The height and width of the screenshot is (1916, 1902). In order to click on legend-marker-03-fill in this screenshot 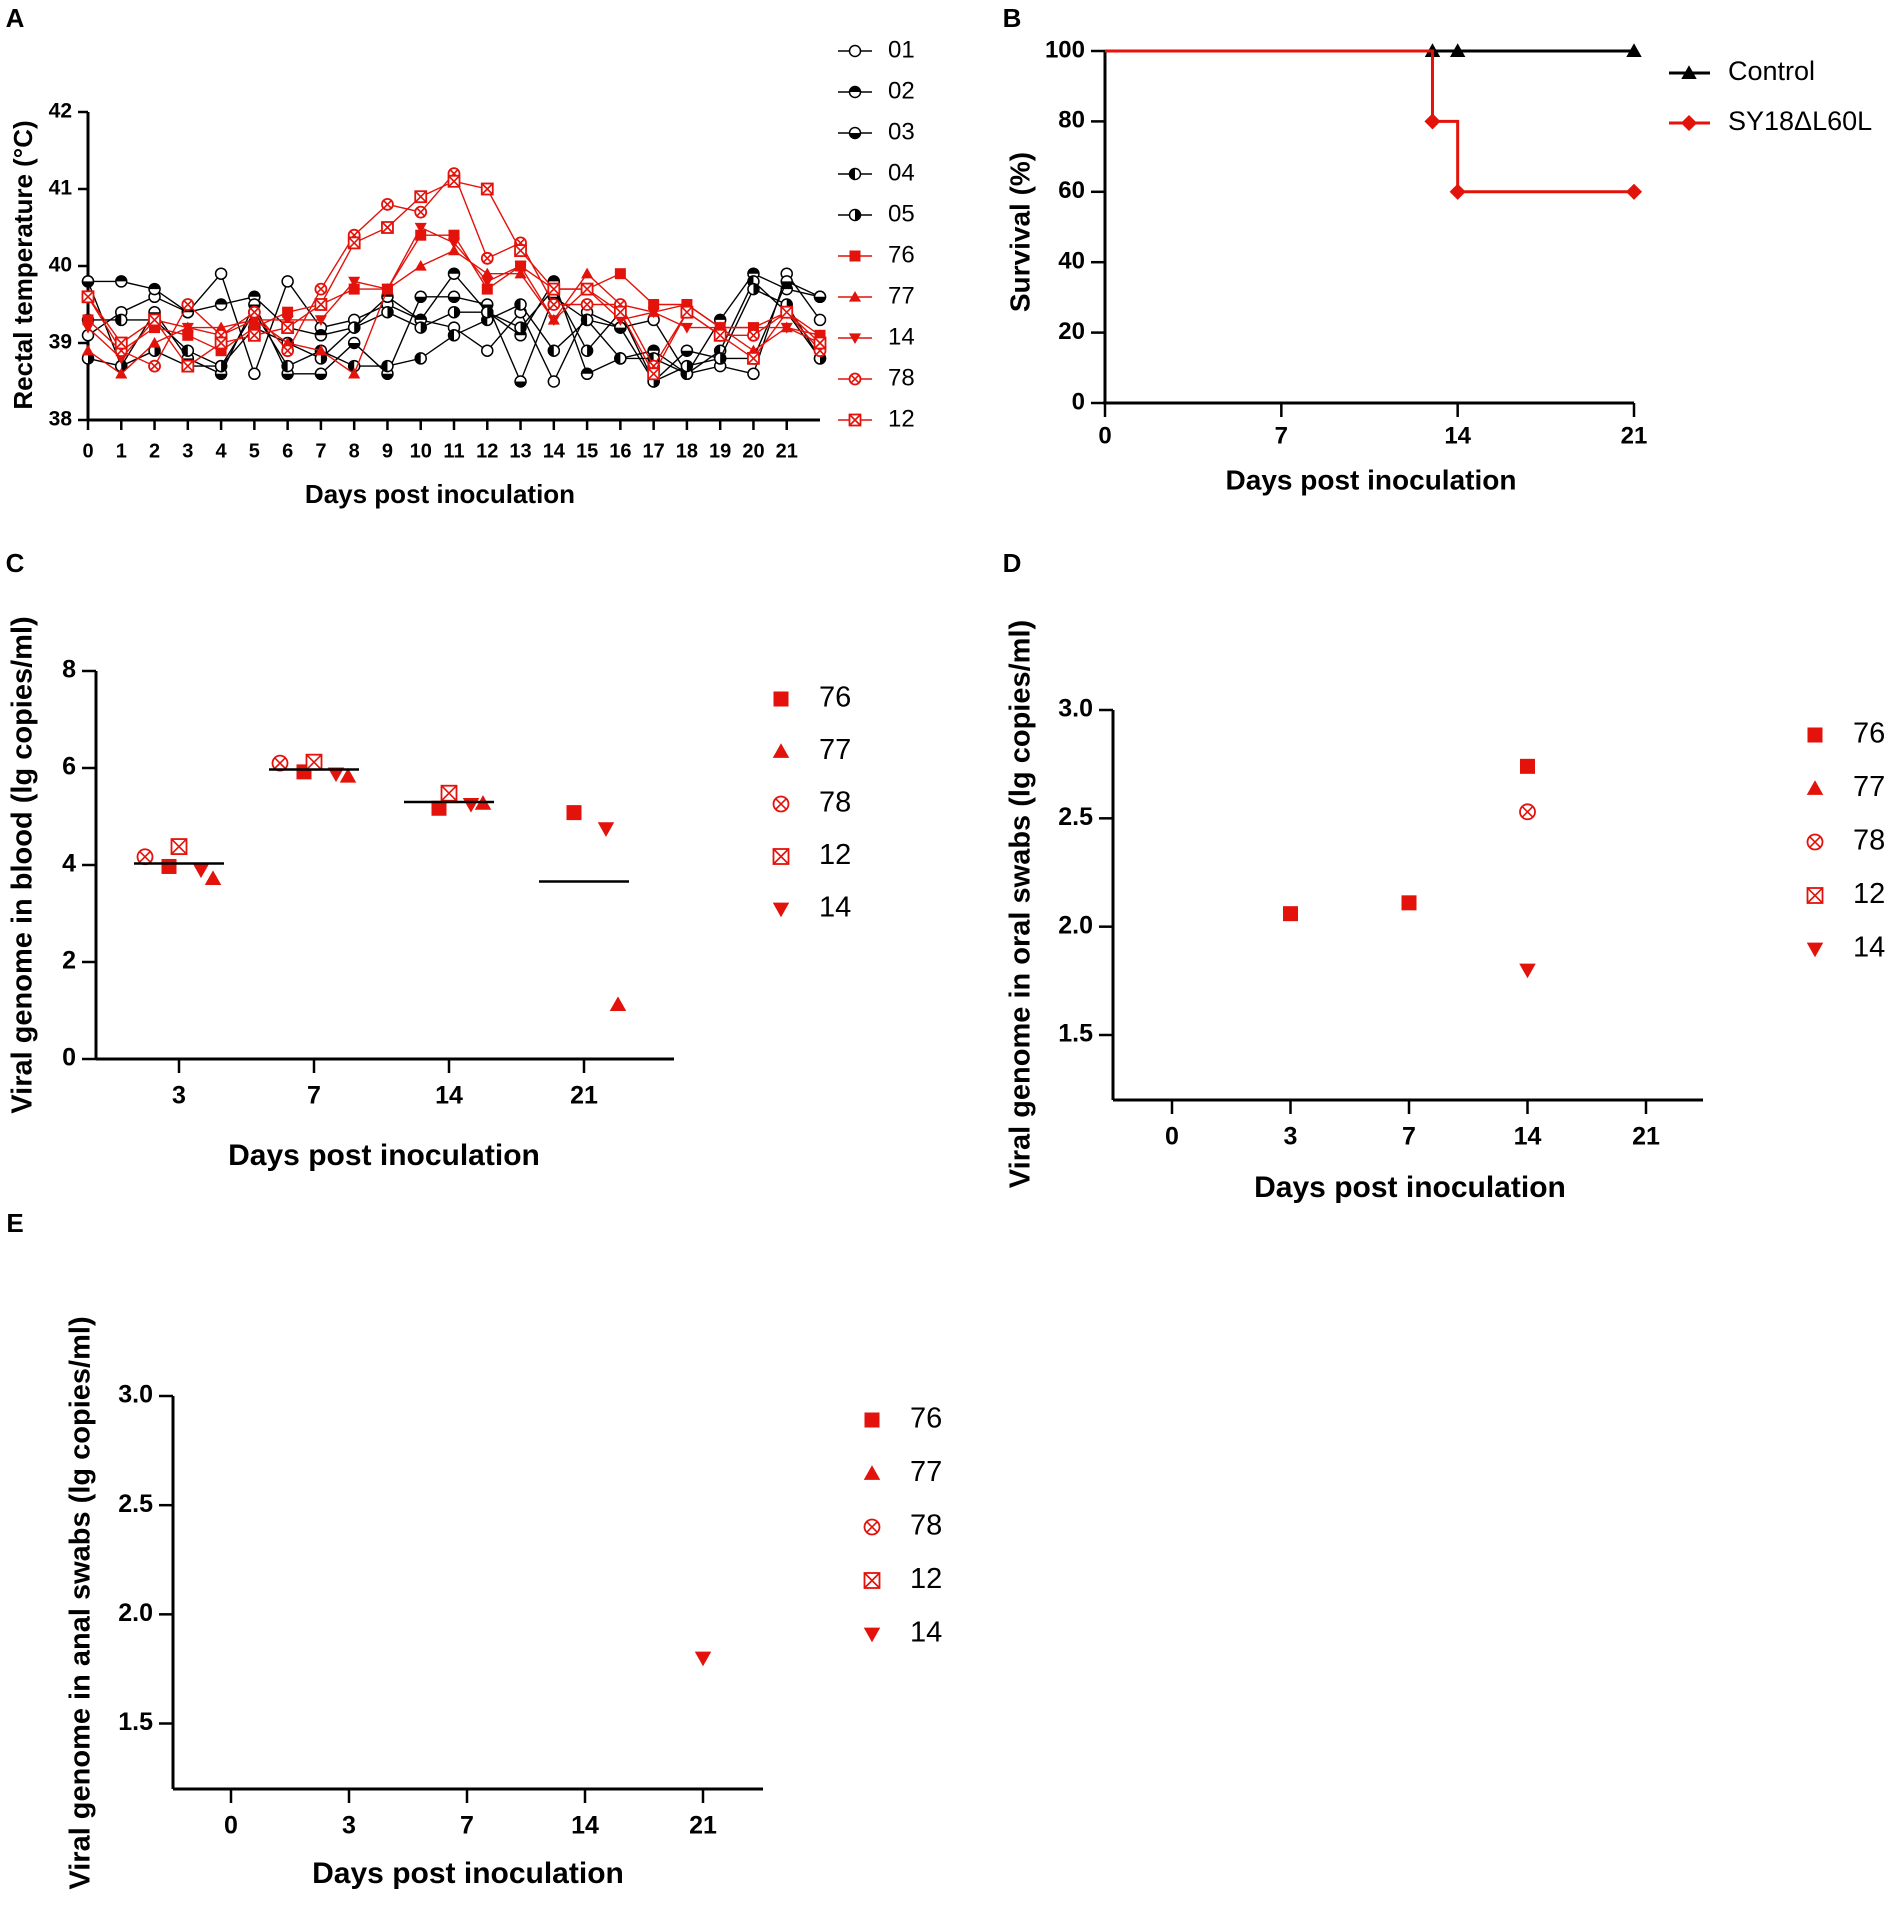, I will do `click(855, 136)`.